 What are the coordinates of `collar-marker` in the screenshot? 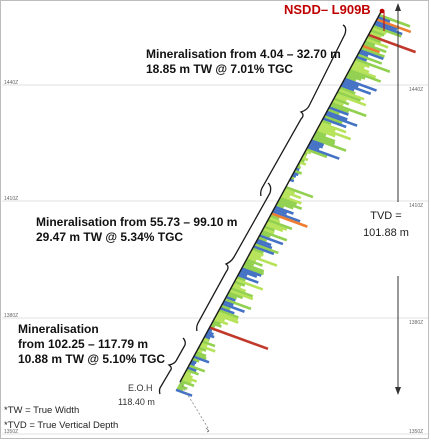 It's located at (382, 11).